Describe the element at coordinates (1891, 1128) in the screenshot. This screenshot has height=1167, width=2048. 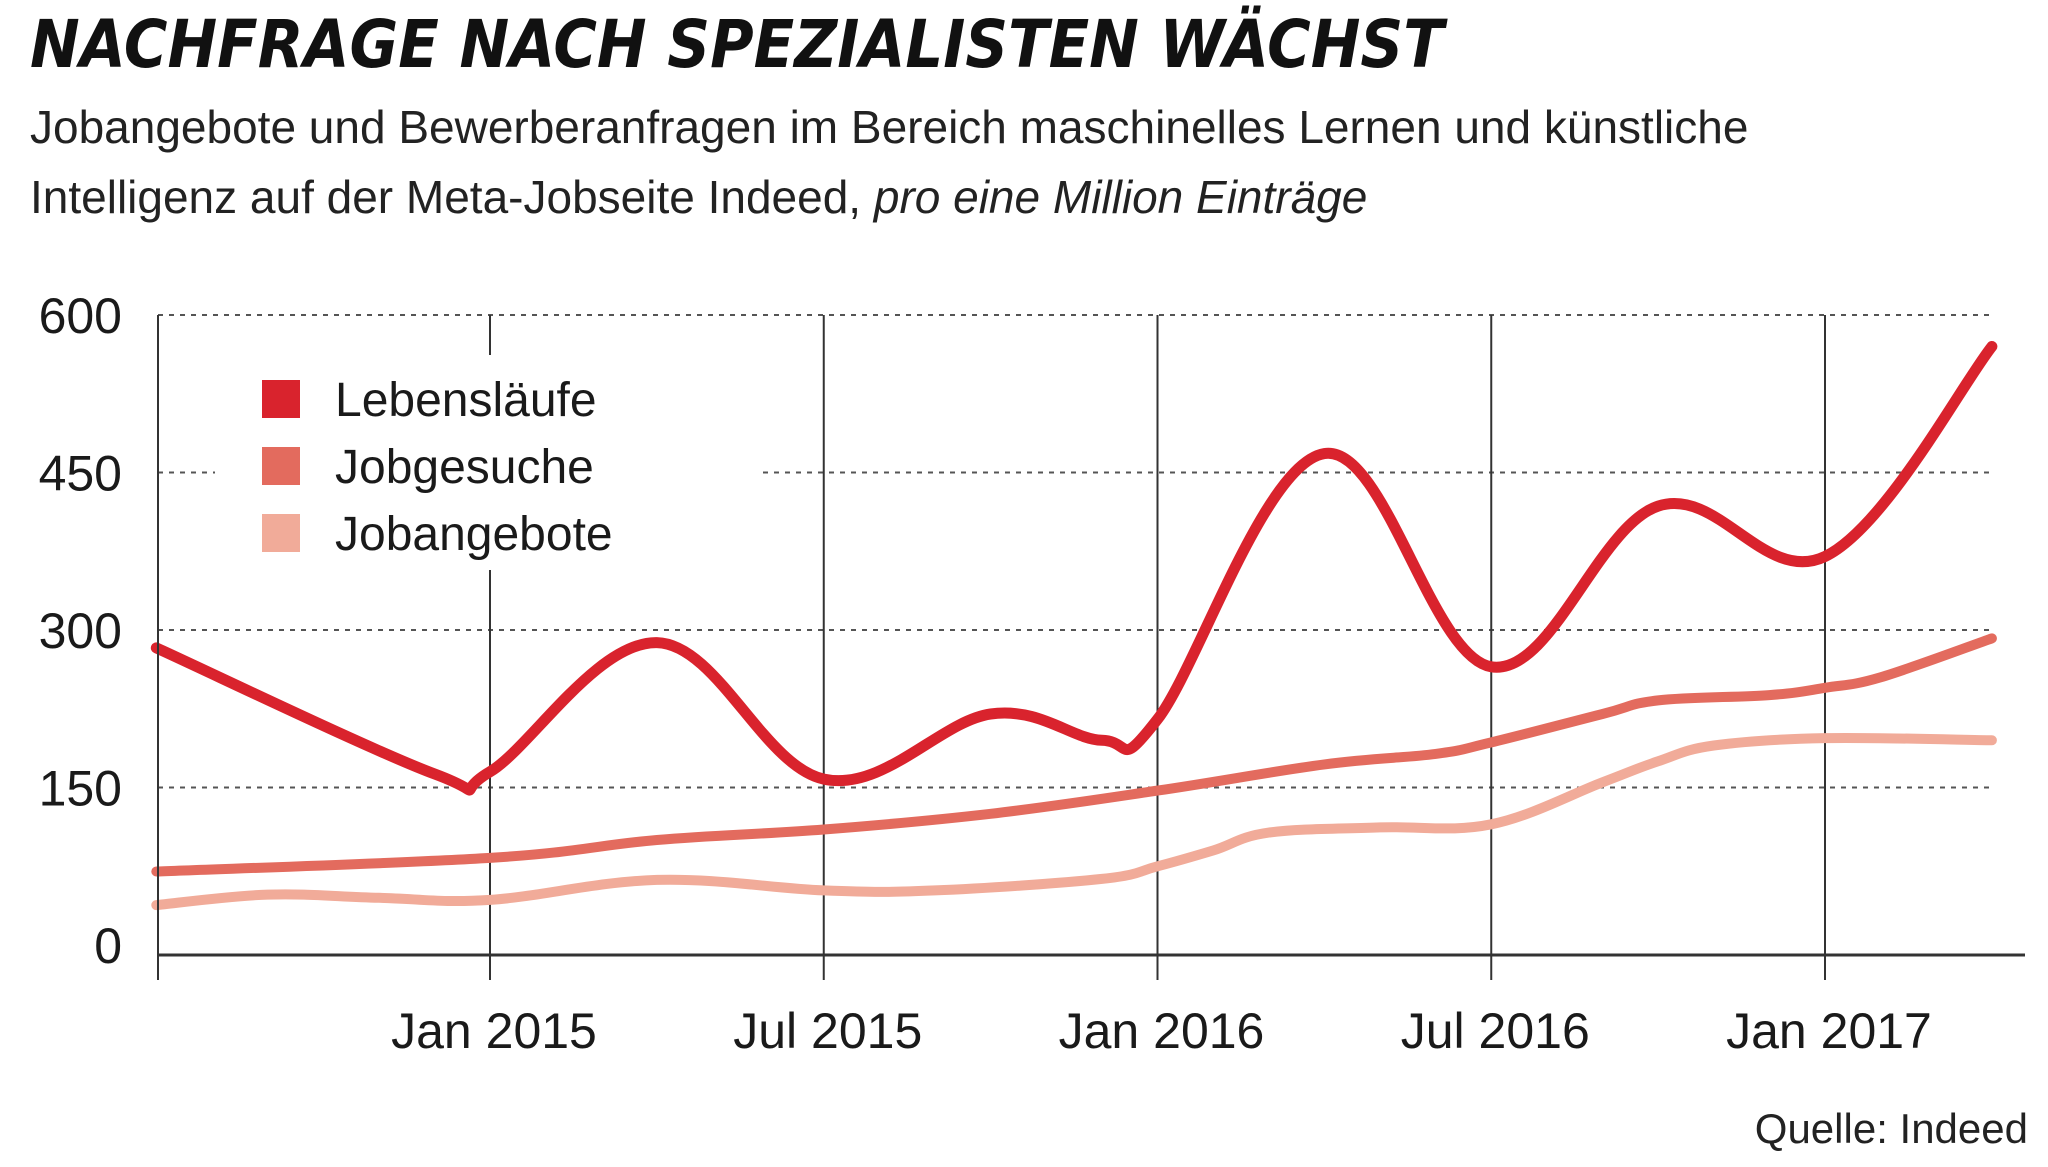
I see `source-note: Quelle: Indeed` at that location.